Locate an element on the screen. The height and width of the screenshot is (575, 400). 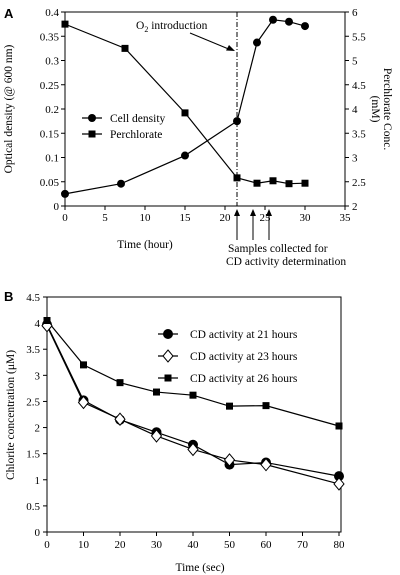
a-x-tick-label: 0 is located at coordinates (65, 218).